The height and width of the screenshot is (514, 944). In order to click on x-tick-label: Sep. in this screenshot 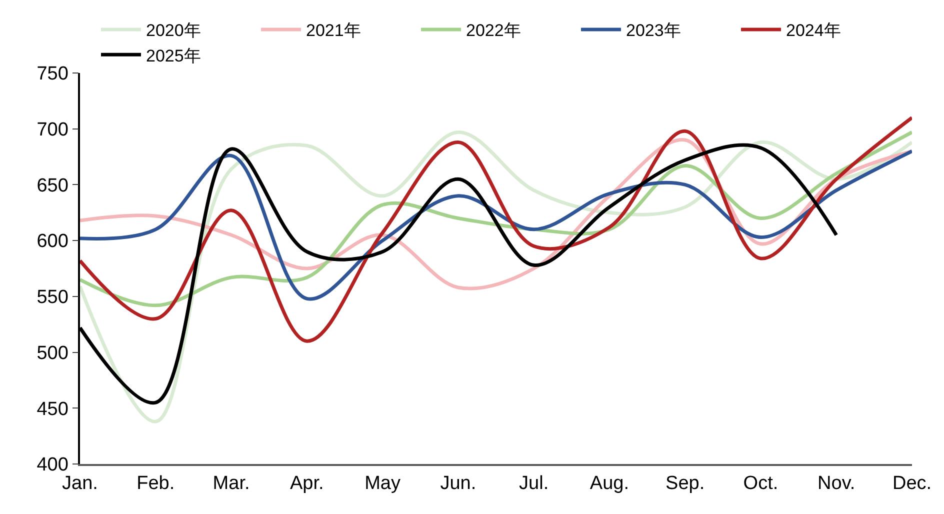, I will do `click(685, 483)`.